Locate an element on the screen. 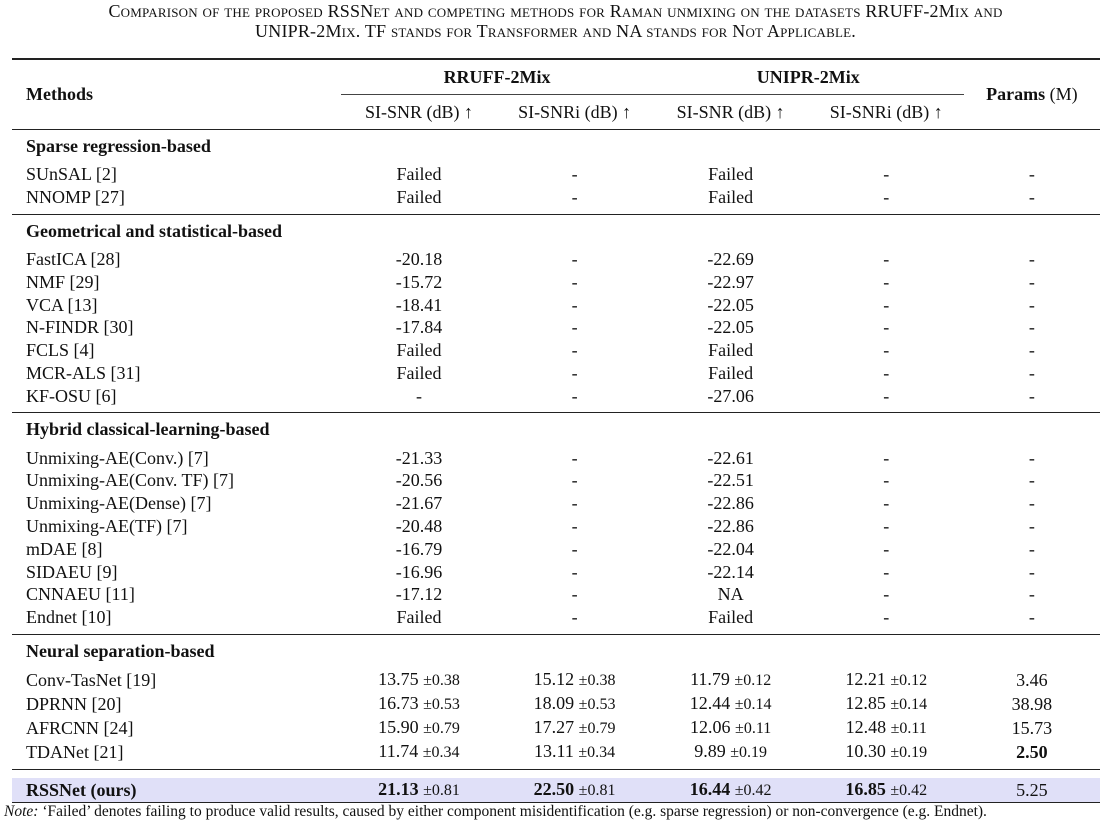  table-row: Endnet [10] Failed - Failed - - is located at coordinates (556, 620).